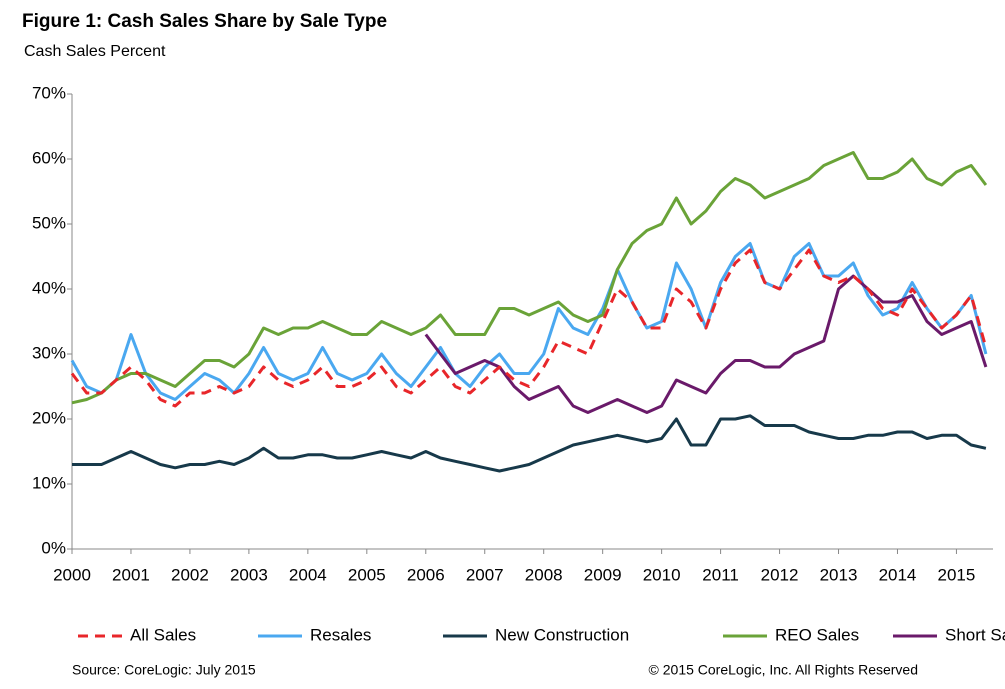 The height and width of the screenshot is (689, 1005). What do you see at coordinates (562, 634) in the screenshot?
I see `legend-label: New Construction` at bounding box center [562, 634].